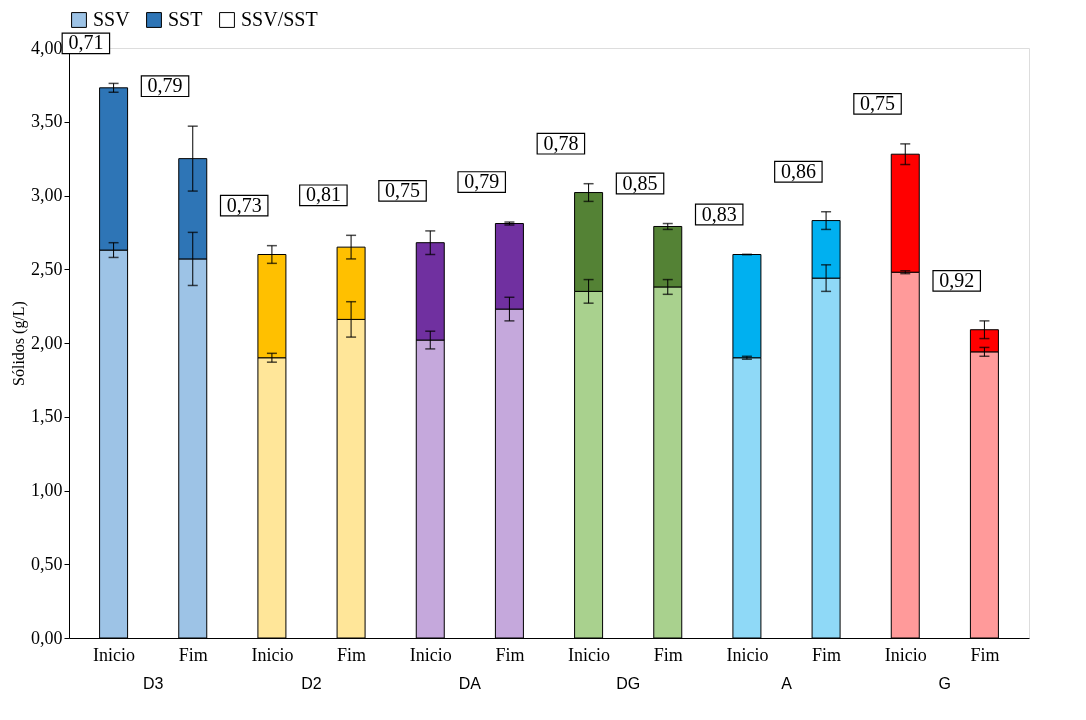  Describe the element at coordinates (47, 342) in the screenshot. I see `y-tick-label: 2,00` at that location.